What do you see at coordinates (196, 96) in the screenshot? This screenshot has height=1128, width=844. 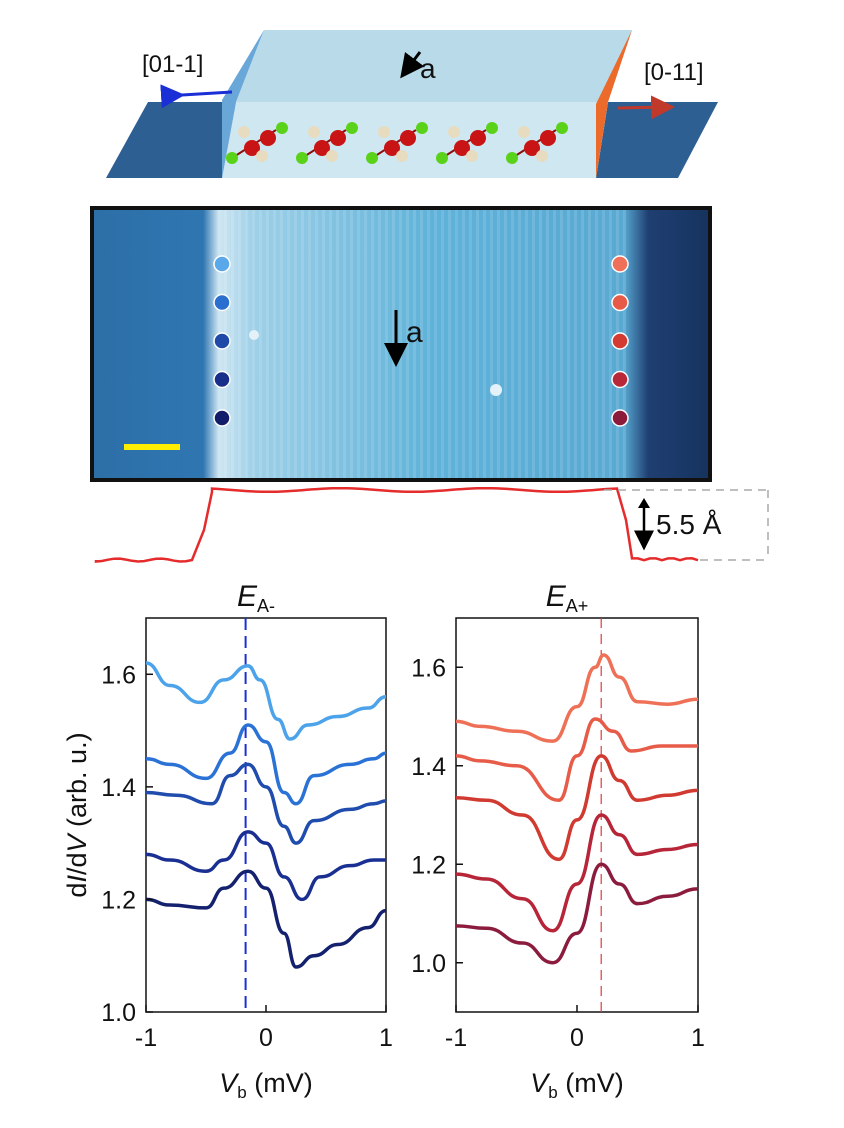 I see `left-direction-arrow` at bounding box center [196, 96].